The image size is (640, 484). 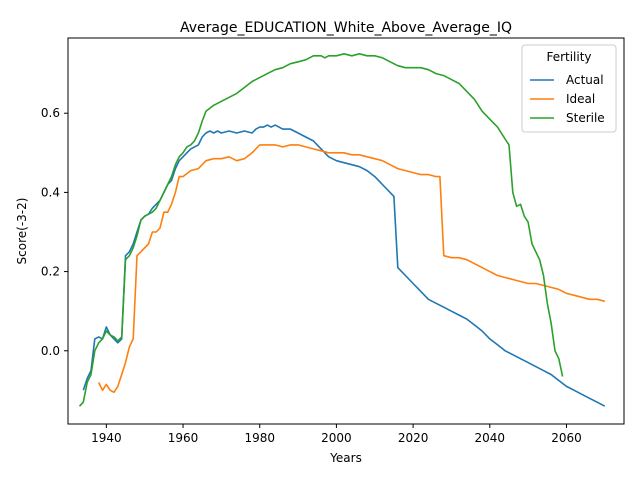 What do you see at coordinates (50, 192) in the screenshot?
I see `y-tick-label: 0.4` at bounding box center [50, 192].